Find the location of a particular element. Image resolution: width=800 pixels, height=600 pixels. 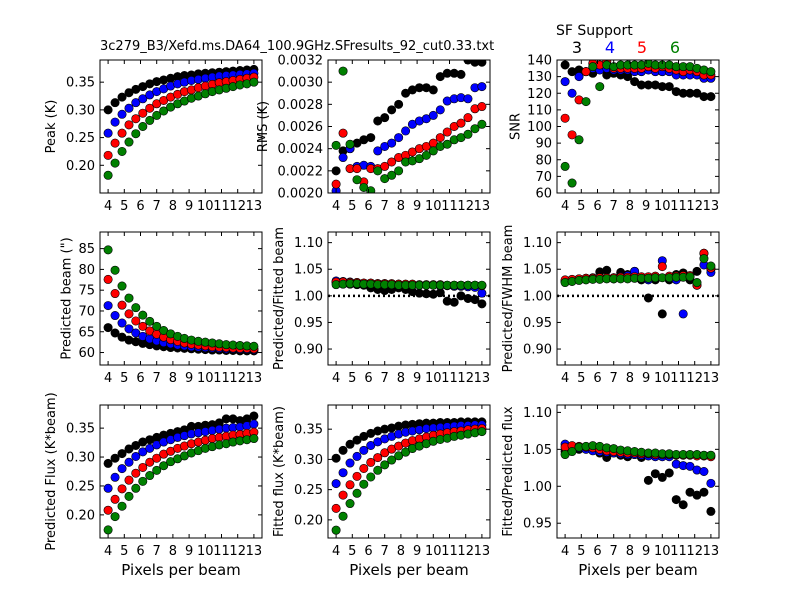

legend-entry-6: 6 is located at coordinates (675, 47).